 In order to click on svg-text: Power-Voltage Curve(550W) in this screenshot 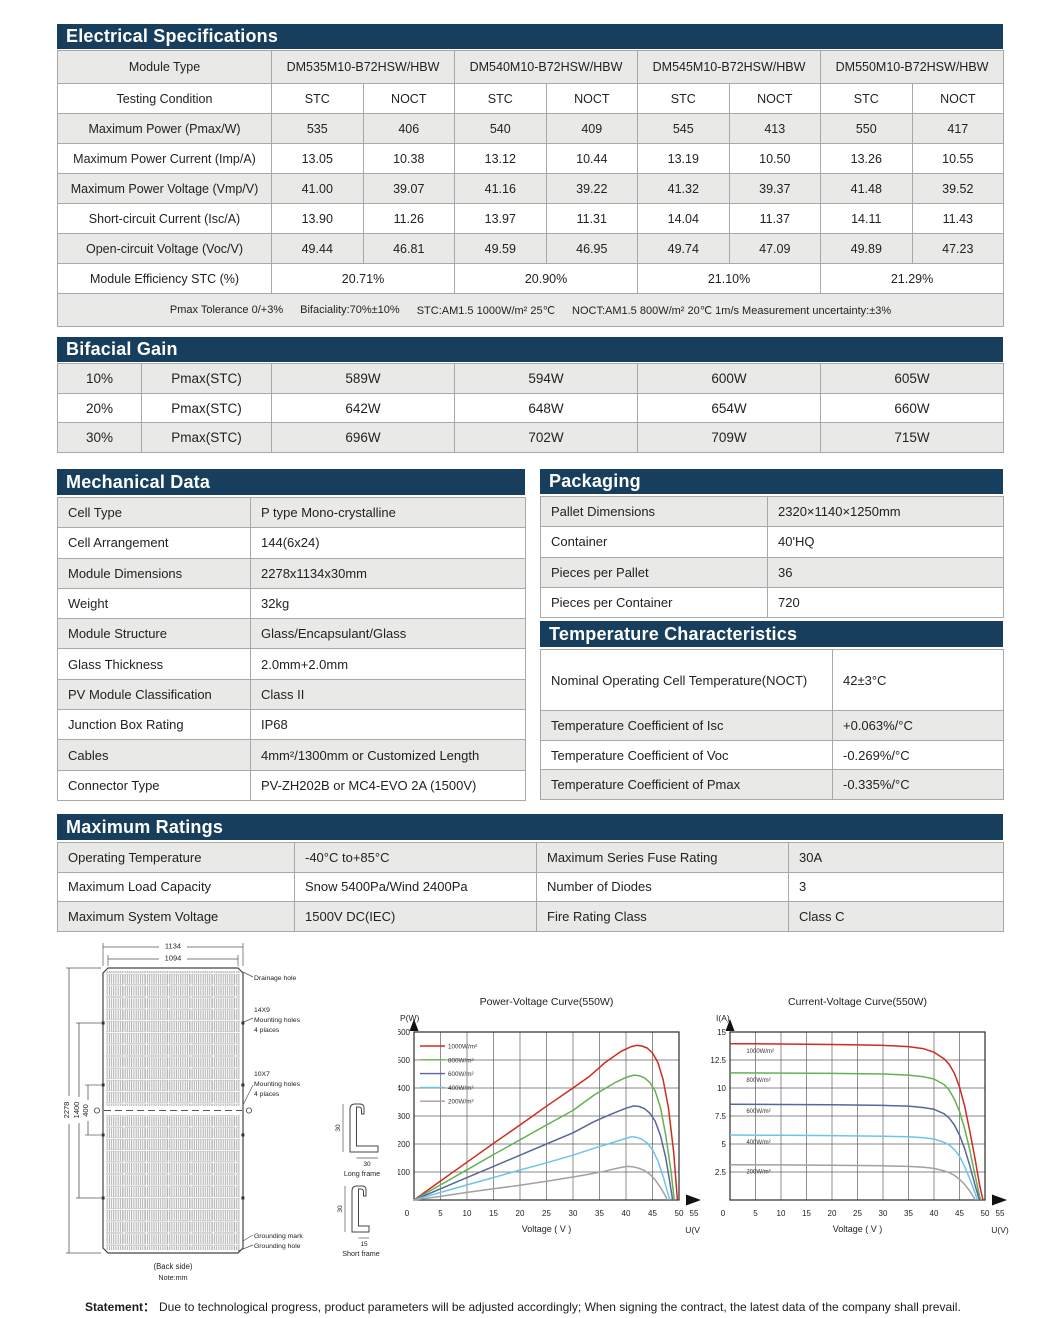, I will do `click(547, 1002)`.